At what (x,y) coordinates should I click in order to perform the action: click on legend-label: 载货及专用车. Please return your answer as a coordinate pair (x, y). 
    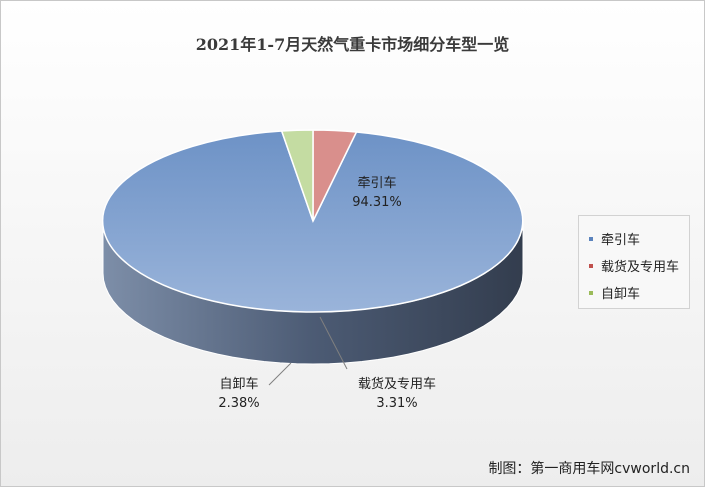
    Looking at the image, I should click on (640, 267).